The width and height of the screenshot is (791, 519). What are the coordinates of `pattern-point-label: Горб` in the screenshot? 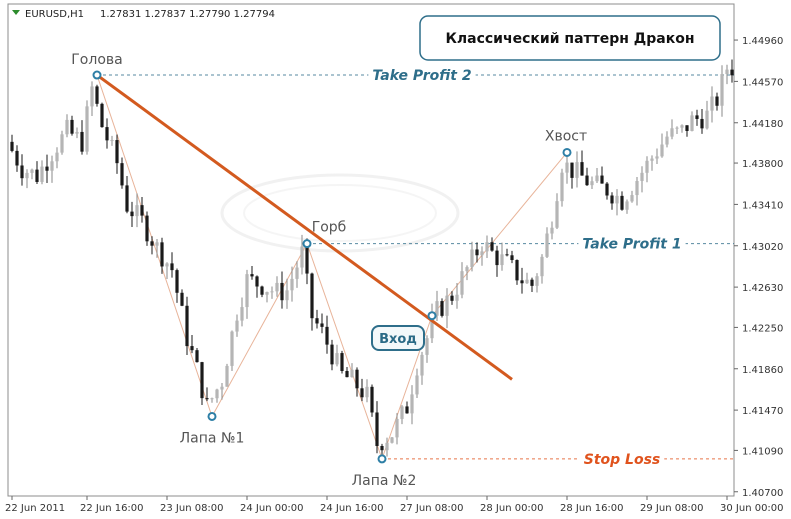 It's located at (329, 228).